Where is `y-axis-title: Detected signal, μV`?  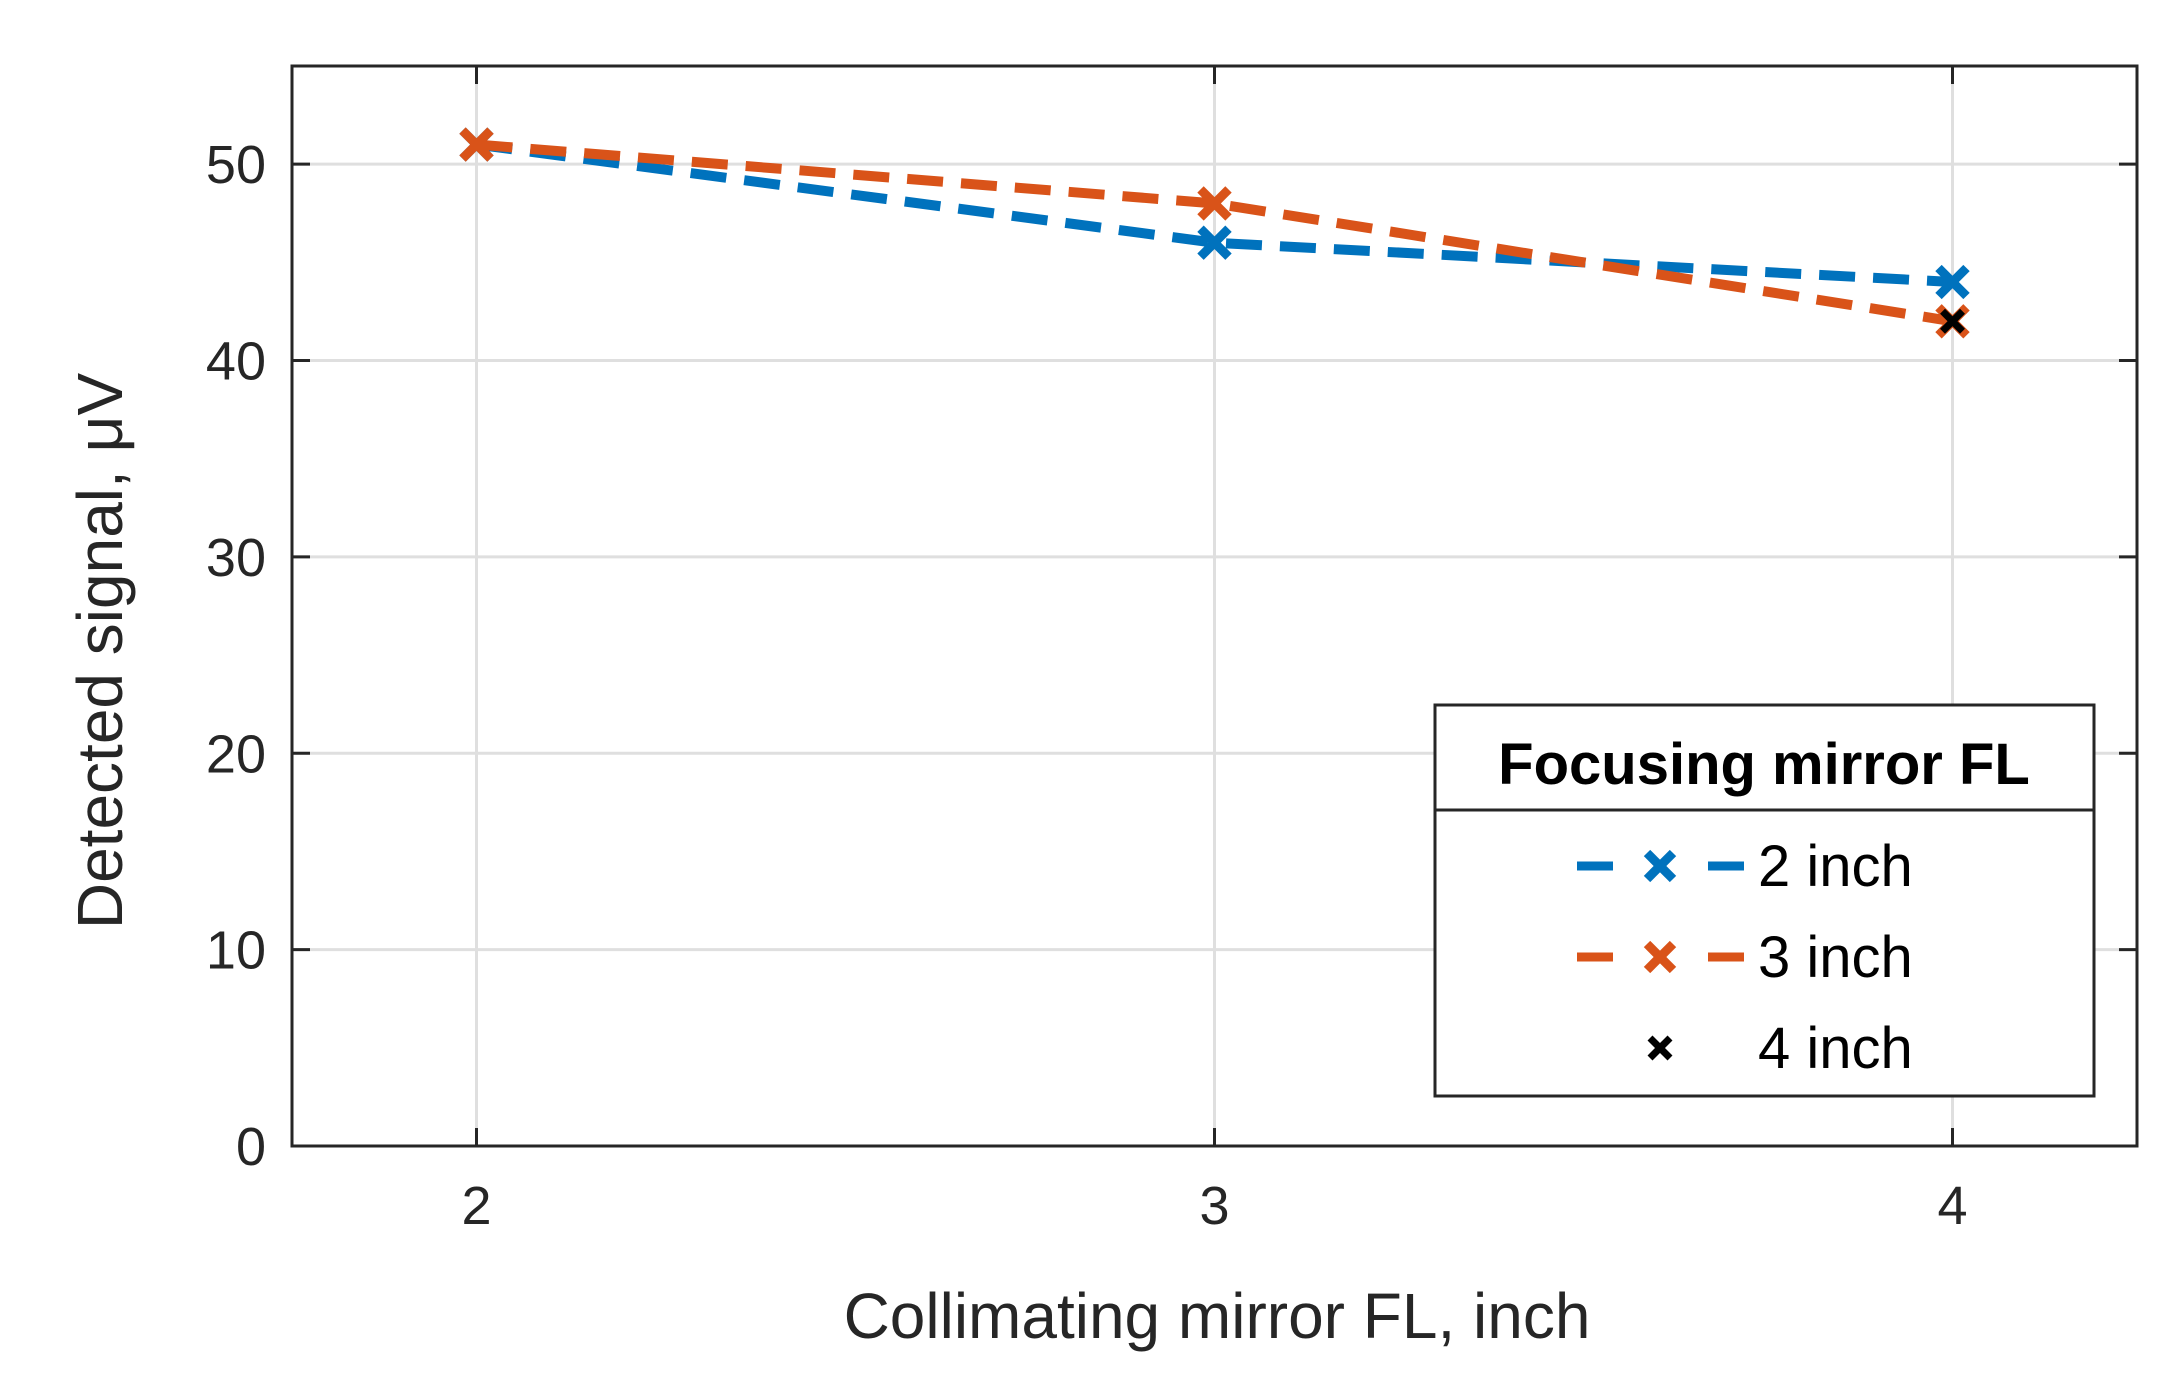 y-axis-title: Detected signal, μV is located at coordinates (100, 651).